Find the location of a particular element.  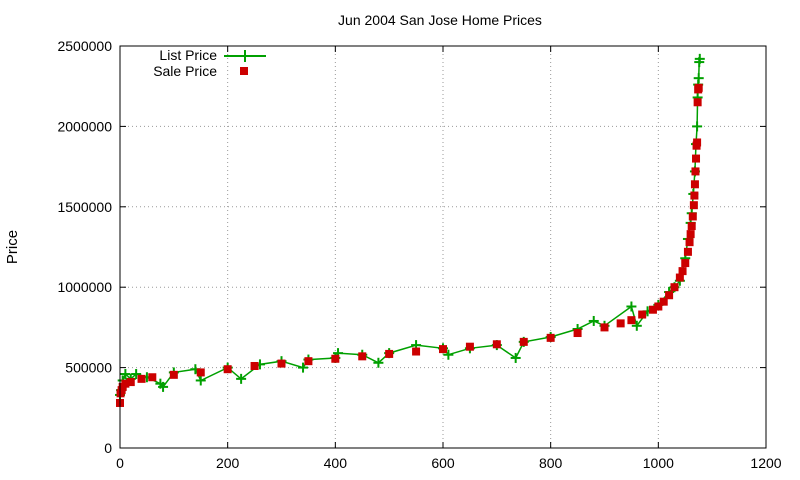

y-tick-label: 1000000 is located at coordinates (84, 287).